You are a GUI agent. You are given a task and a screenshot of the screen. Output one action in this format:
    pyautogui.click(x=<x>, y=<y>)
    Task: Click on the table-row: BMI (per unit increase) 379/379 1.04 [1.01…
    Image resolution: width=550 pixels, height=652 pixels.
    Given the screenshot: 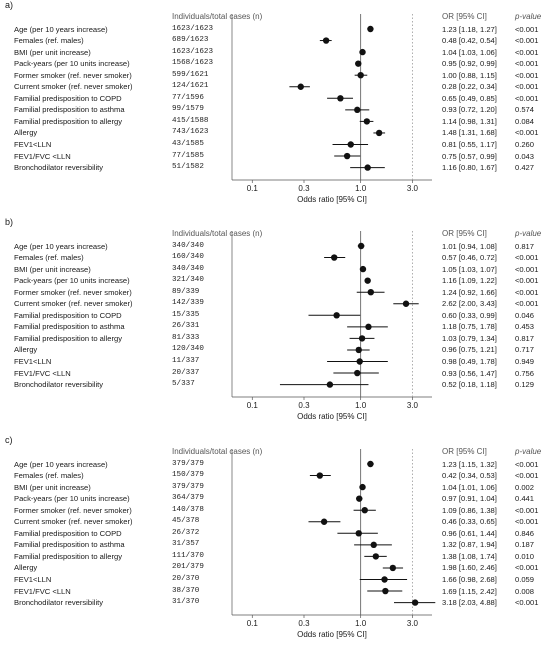 What is the action you would take?
    pyautogui.click(x=275, y=487)
    